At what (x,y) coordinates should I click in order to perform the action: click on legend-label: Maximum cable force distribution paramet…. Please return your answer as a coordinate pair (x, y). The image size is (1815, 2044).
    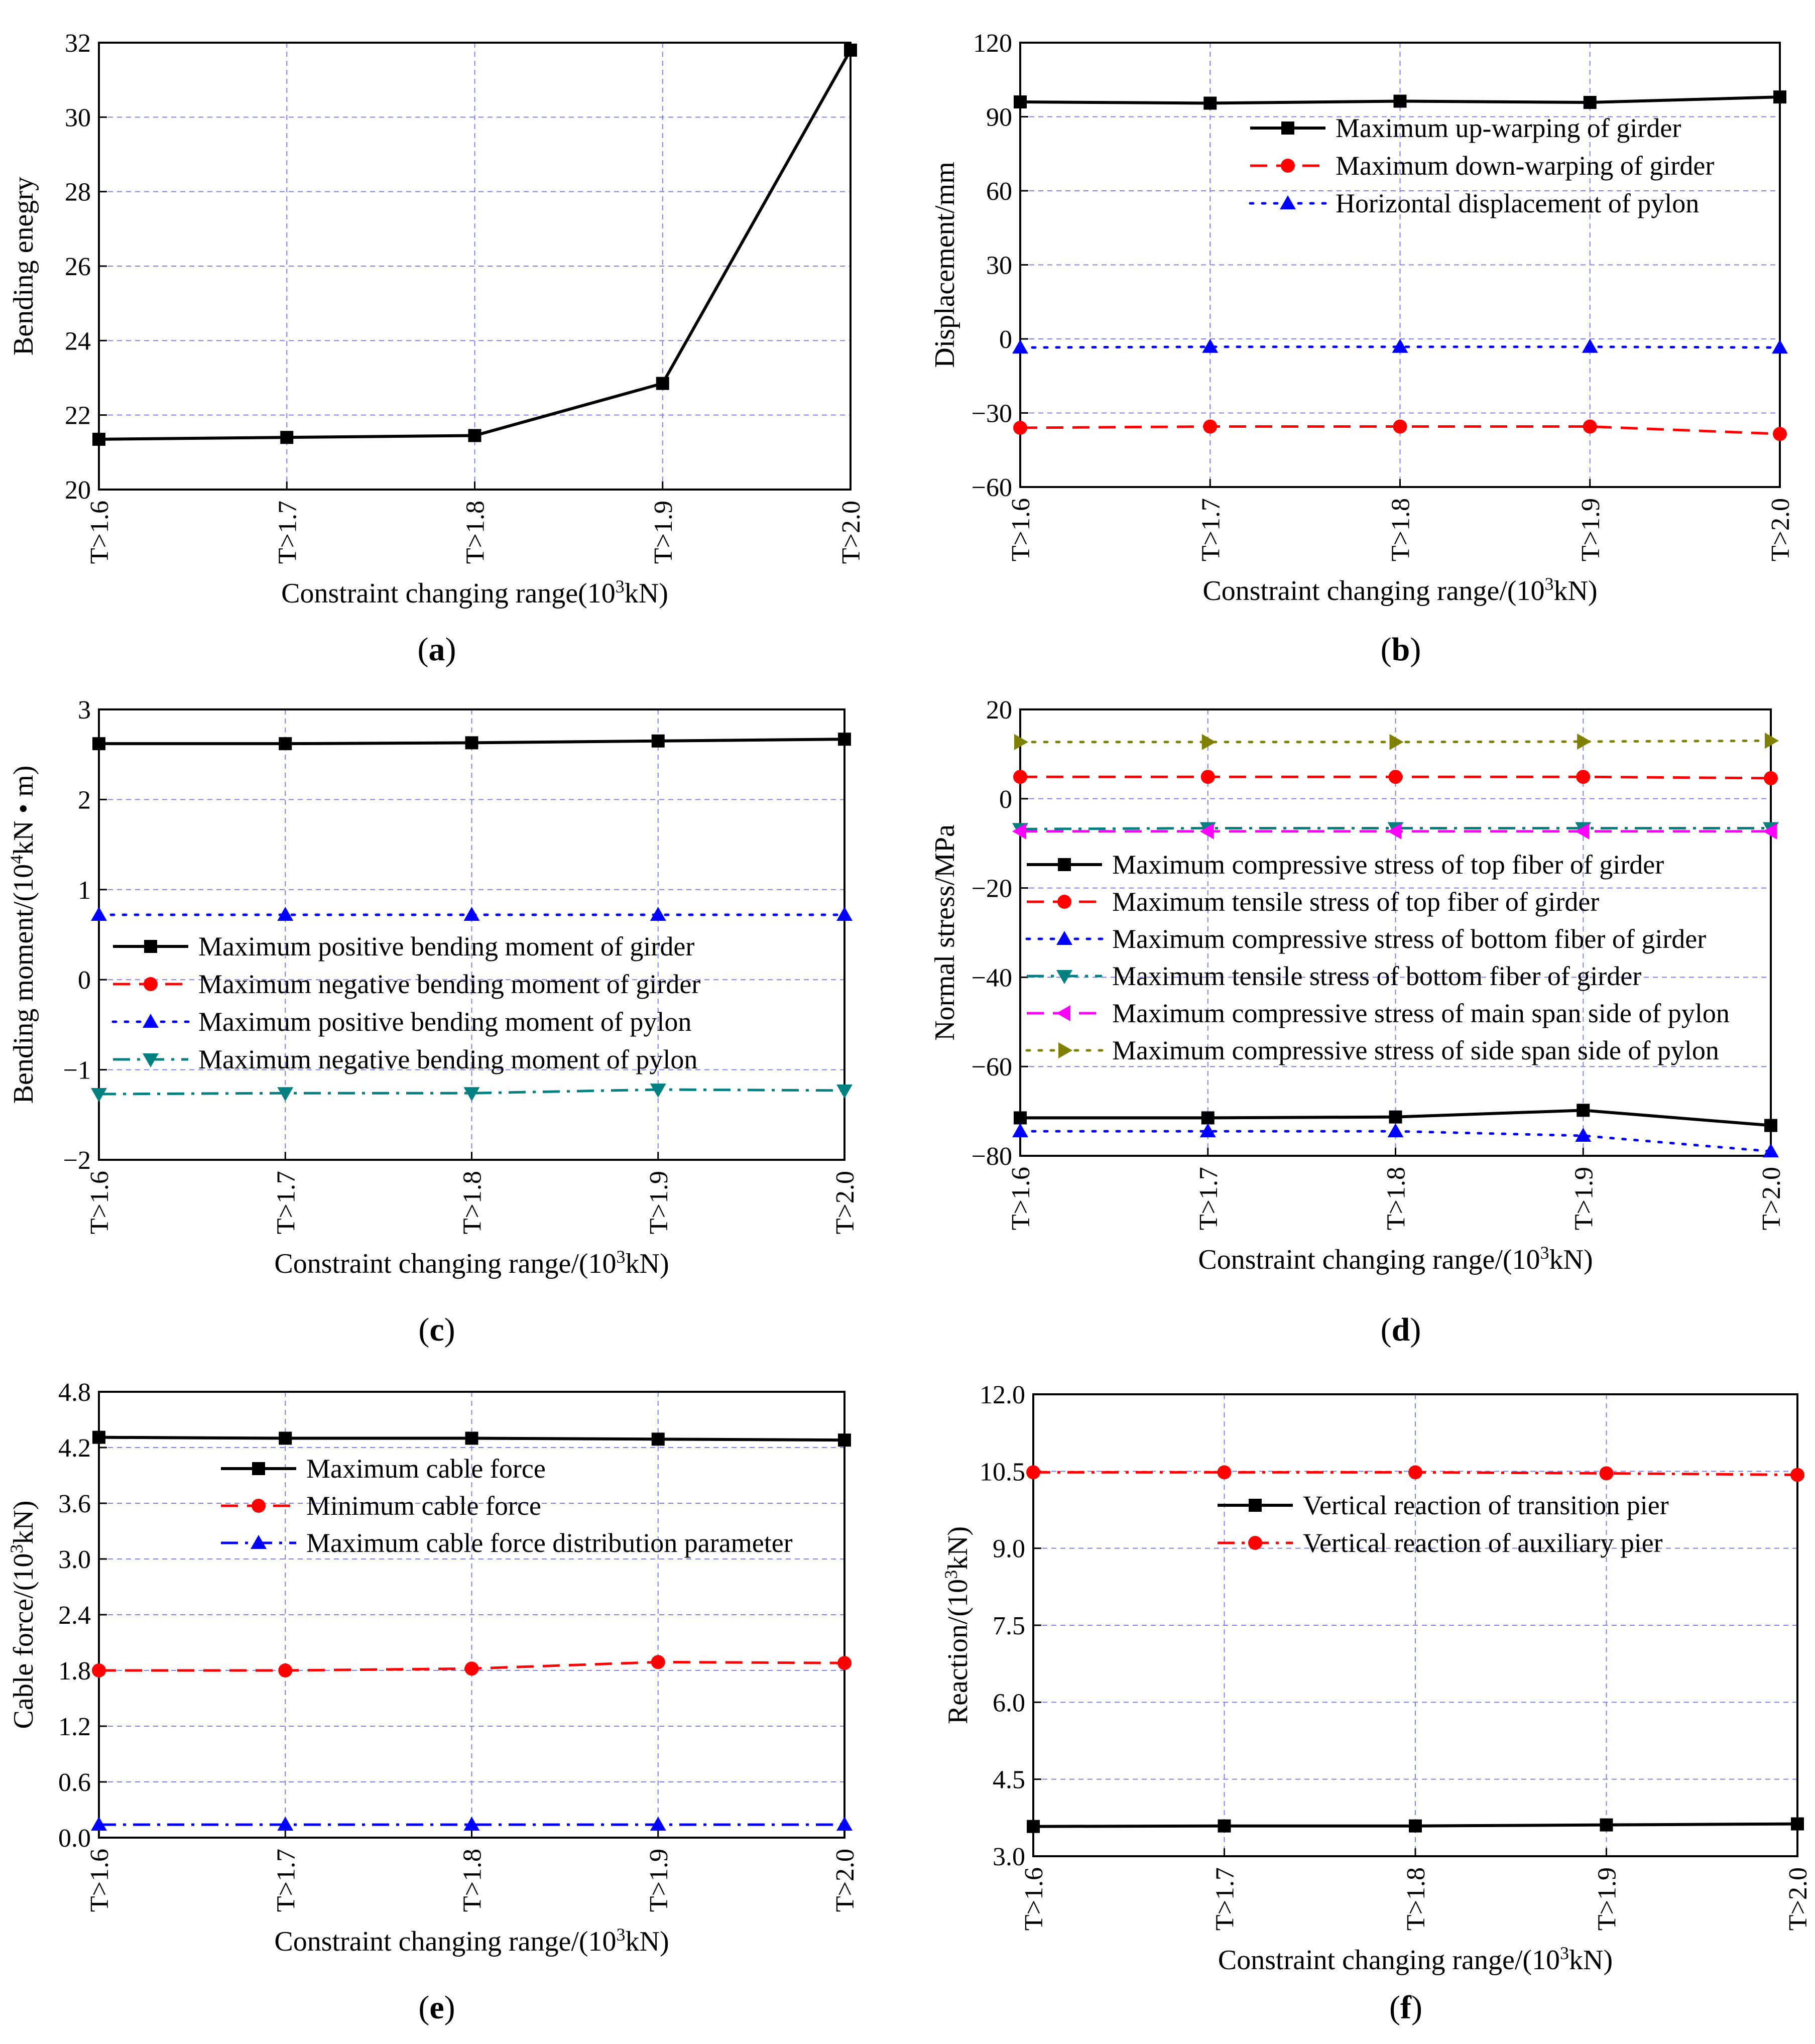
    Looking at the image, I should click on (549, 1543).